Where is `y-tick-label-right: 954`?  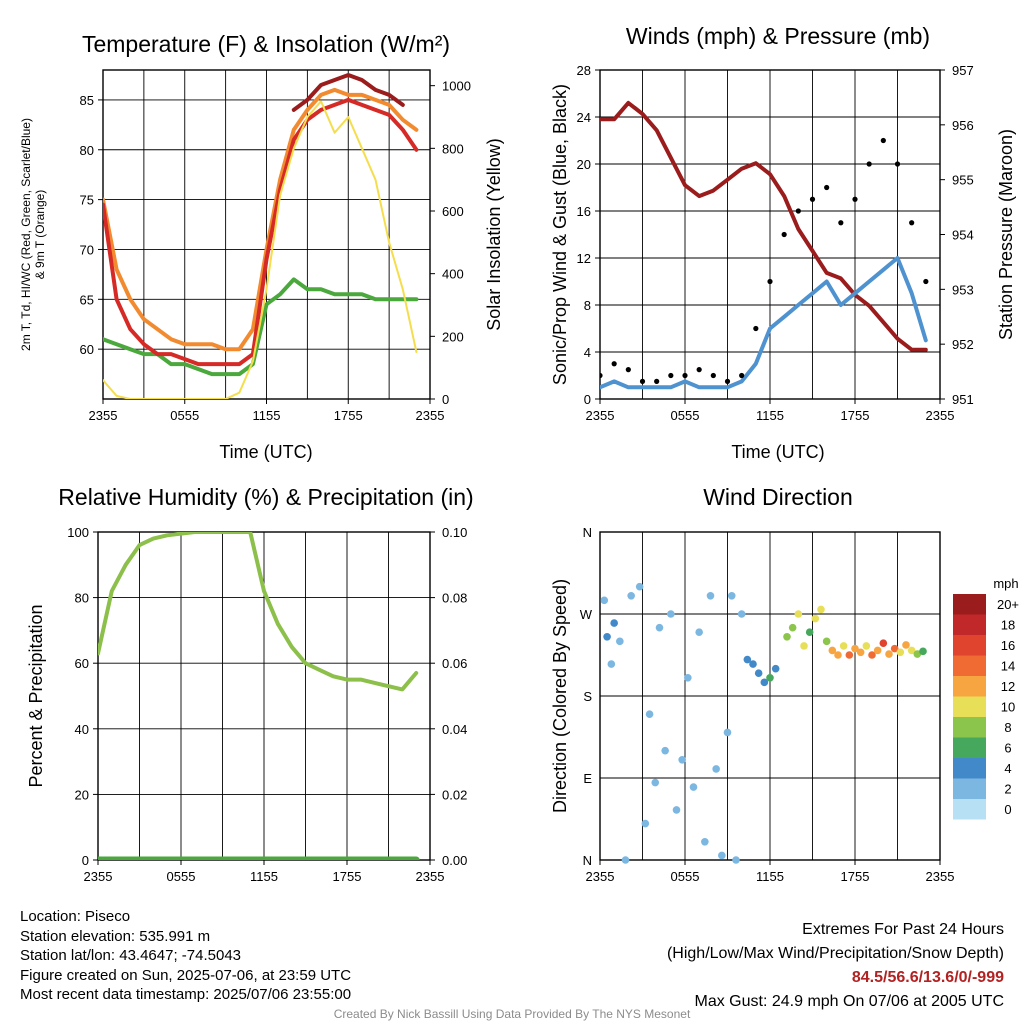 y-tick-label-right: 954 is located at coordinates (963, 235).